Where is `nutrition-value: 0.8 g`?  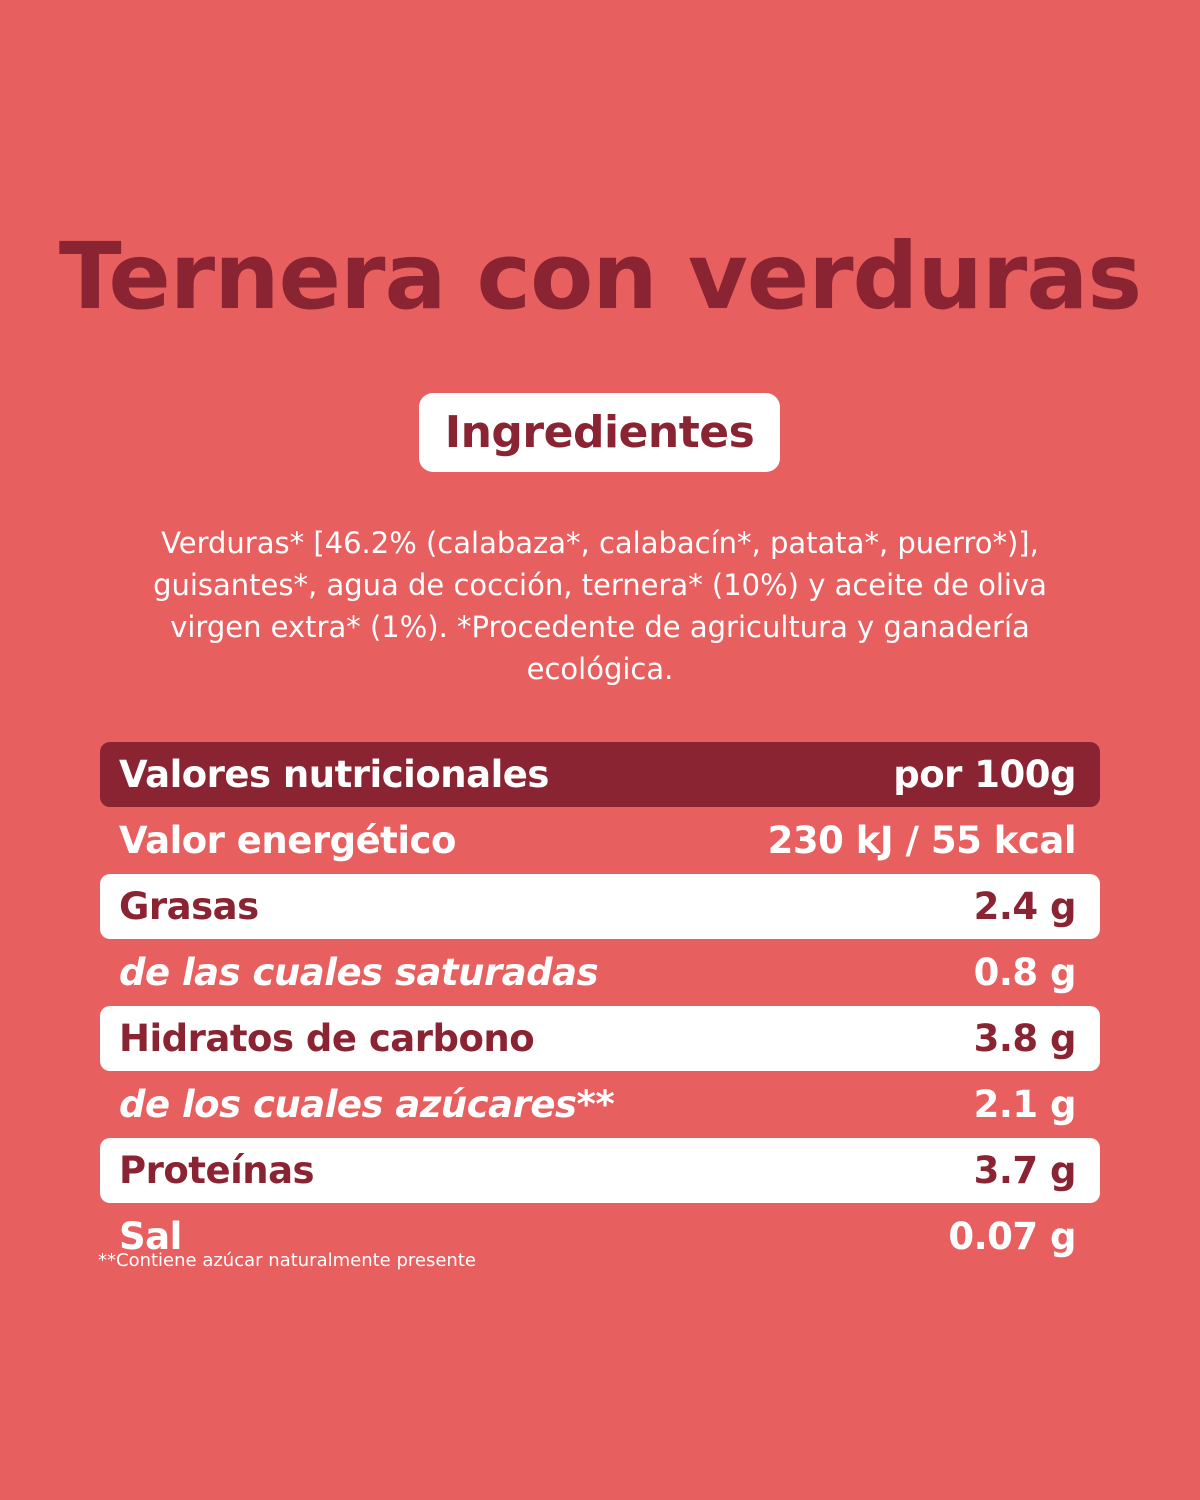
nutrition-value: 0.8 g is located at coordinates (1025, 972).